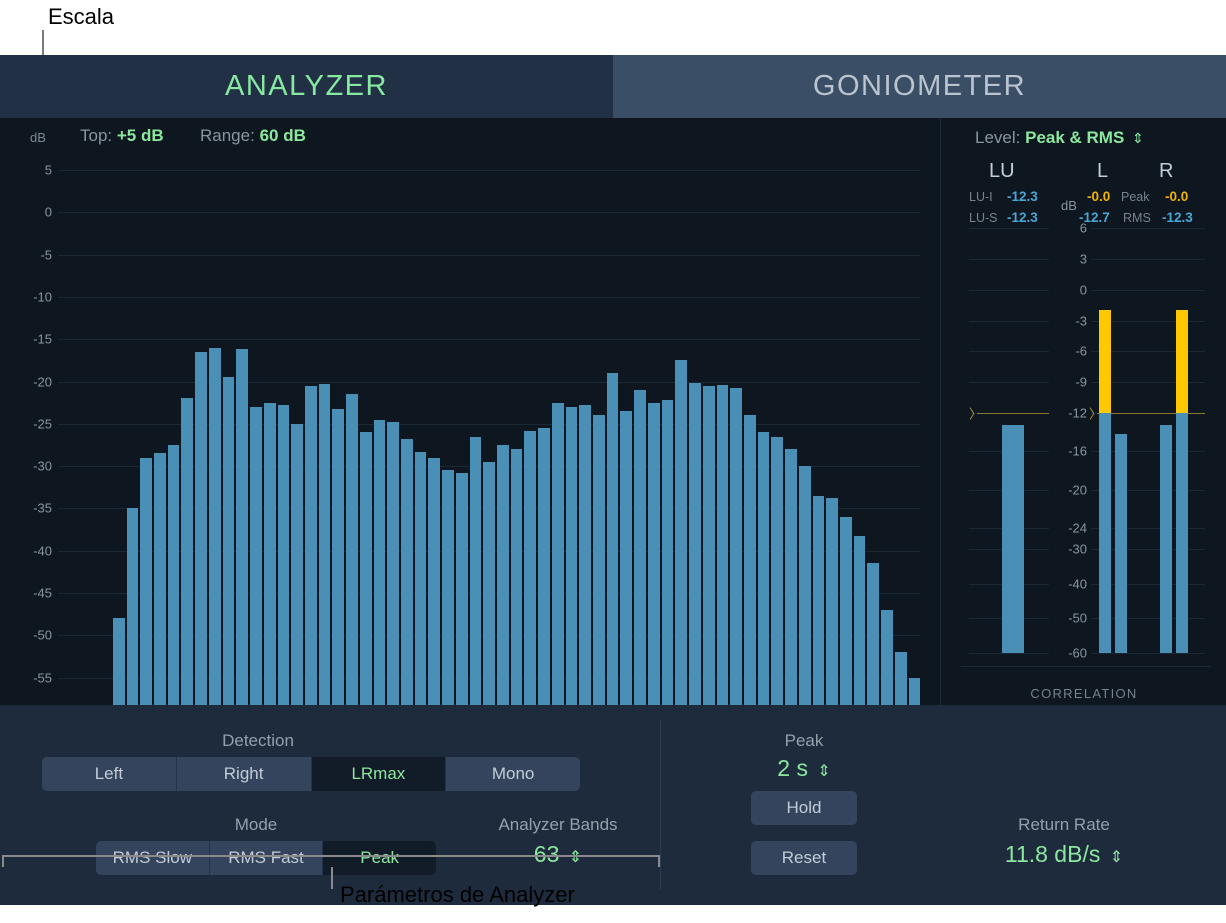 The width and height of the screenshot is (1226, 923). I want to click on detection-group-label: Detection, so click(258, 740).